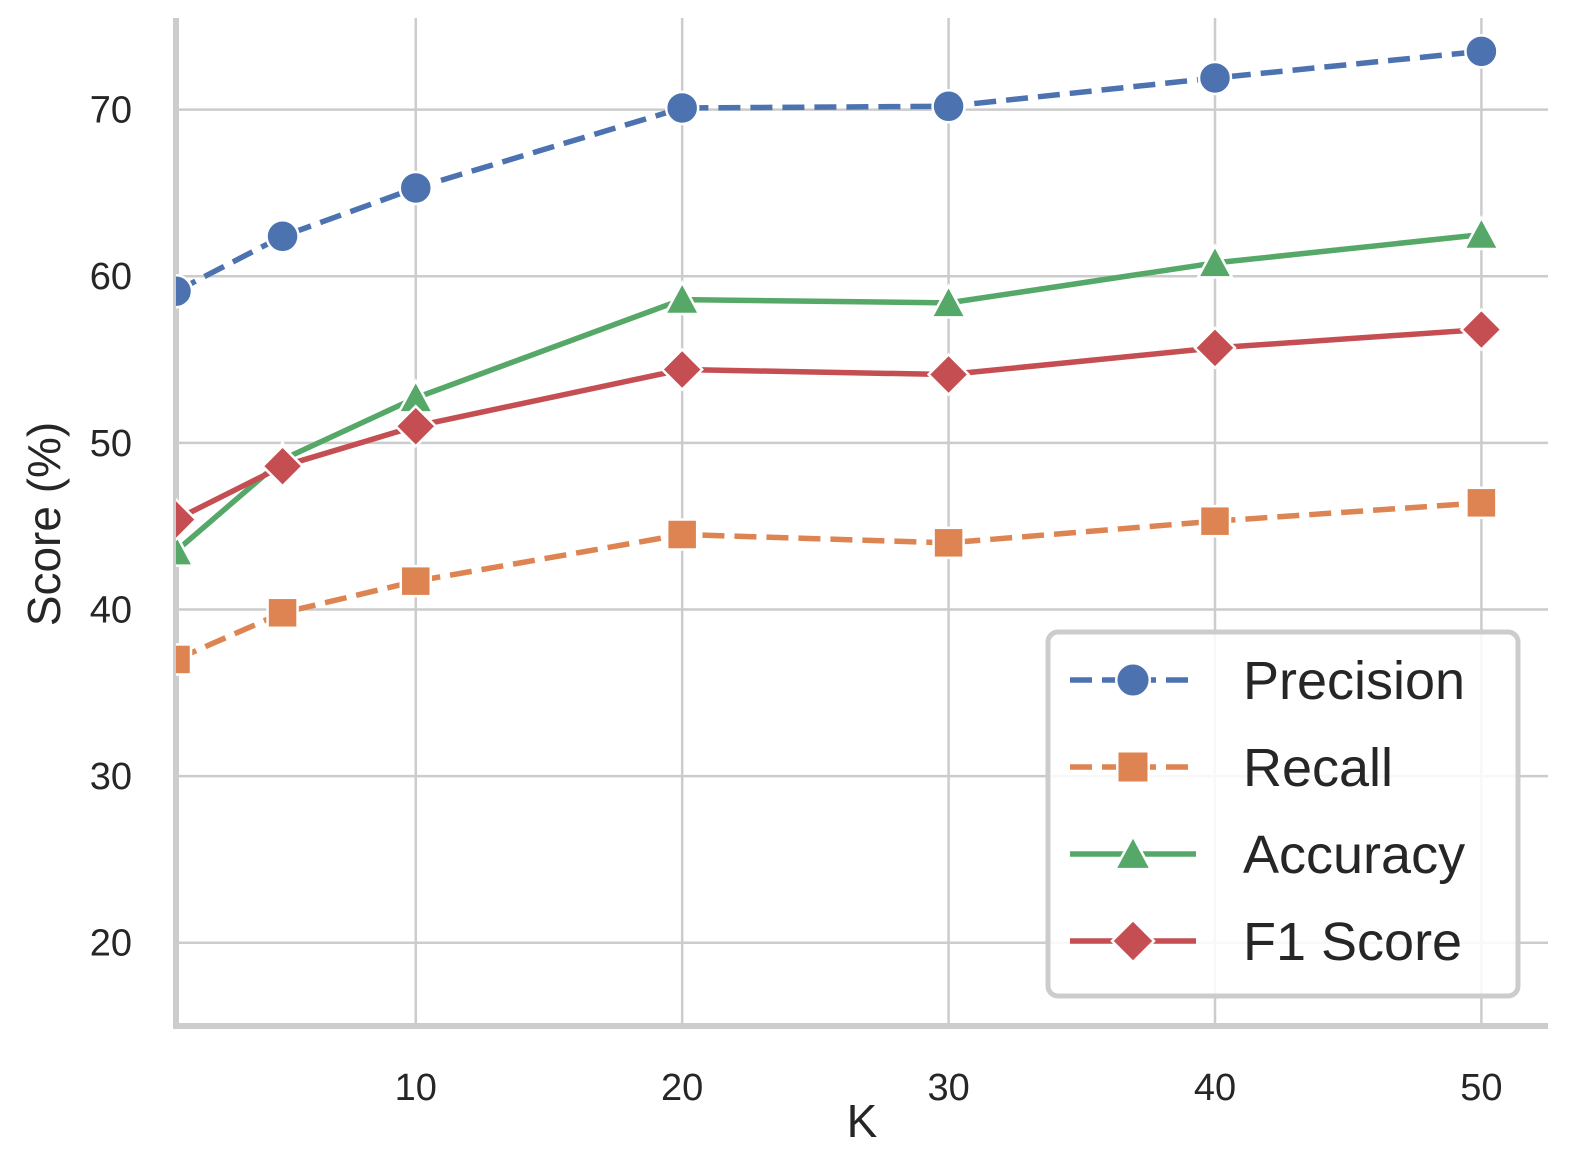  I want to click on legend-item-precision: Precision, so click(1267, 681).